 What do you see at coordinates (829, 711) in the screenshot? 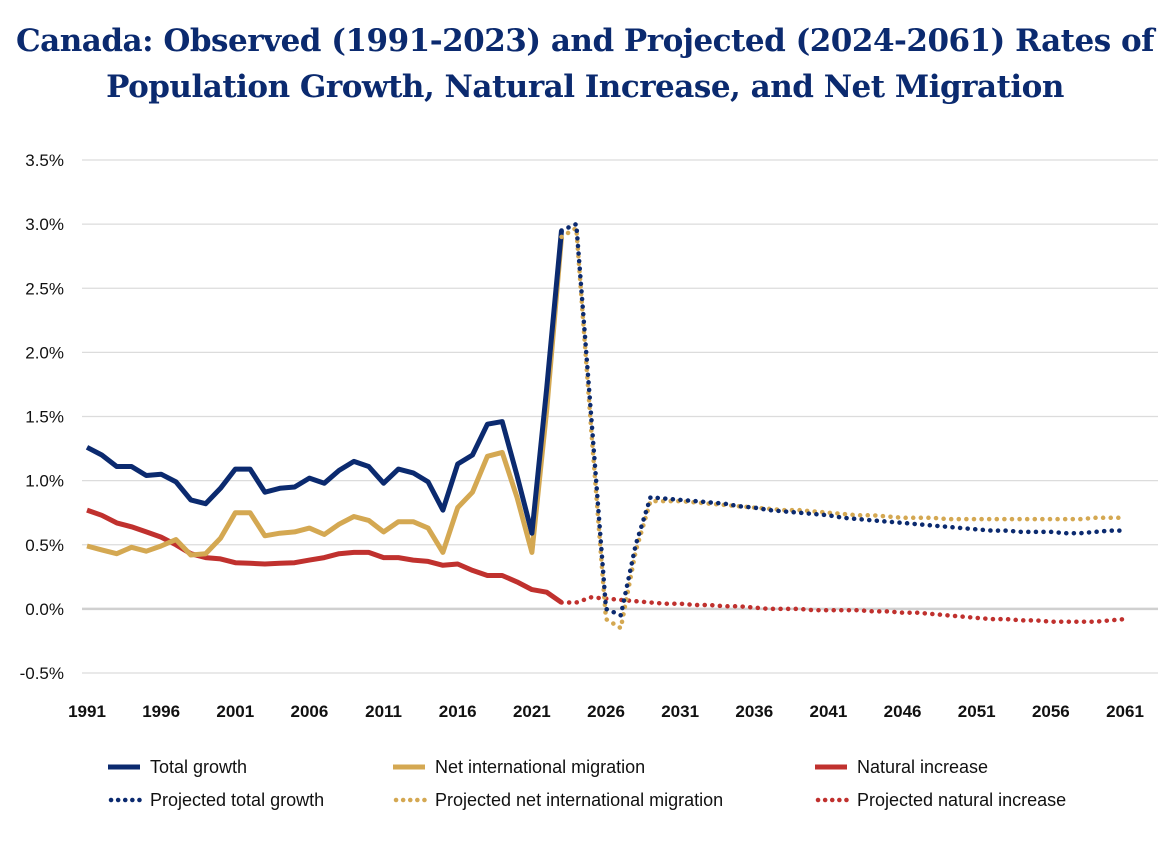
I see `x-tick-label: 2041` at bounding box center [829, 711].